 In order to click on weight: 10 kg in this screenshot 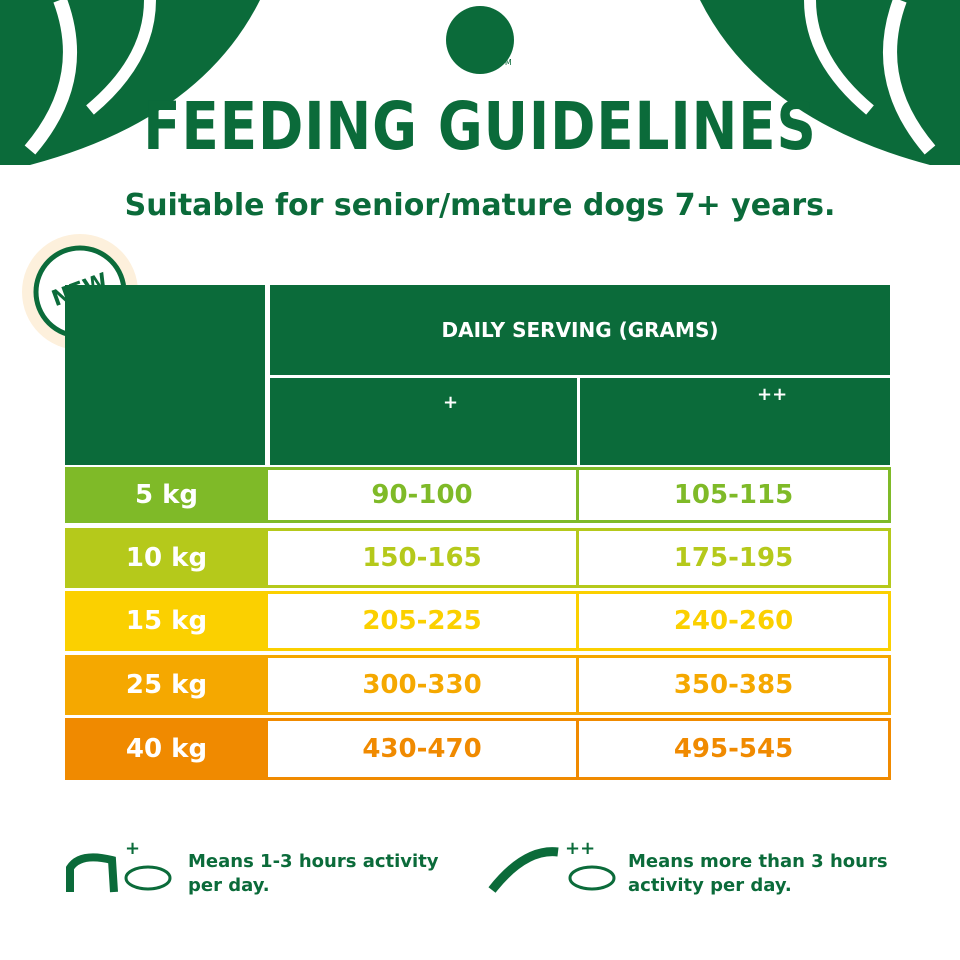, I will do `click(166, 558)`.